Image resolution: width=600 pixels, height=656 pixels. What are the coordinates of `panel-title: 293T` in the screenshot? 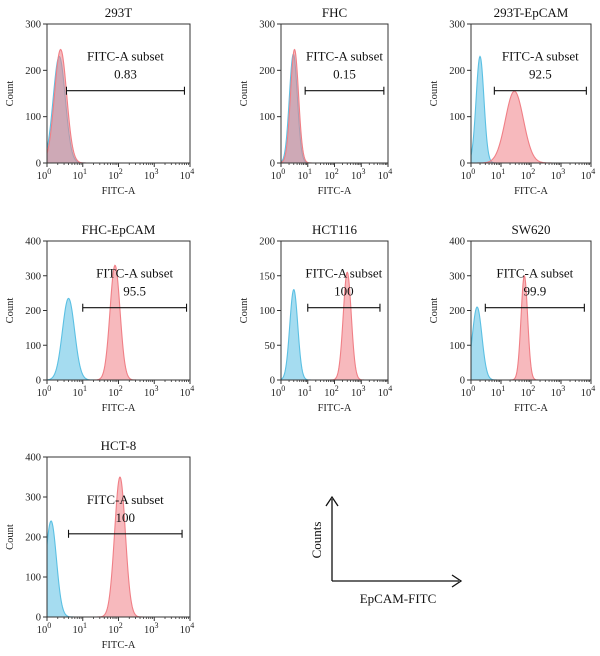 It's located at (119, 12).